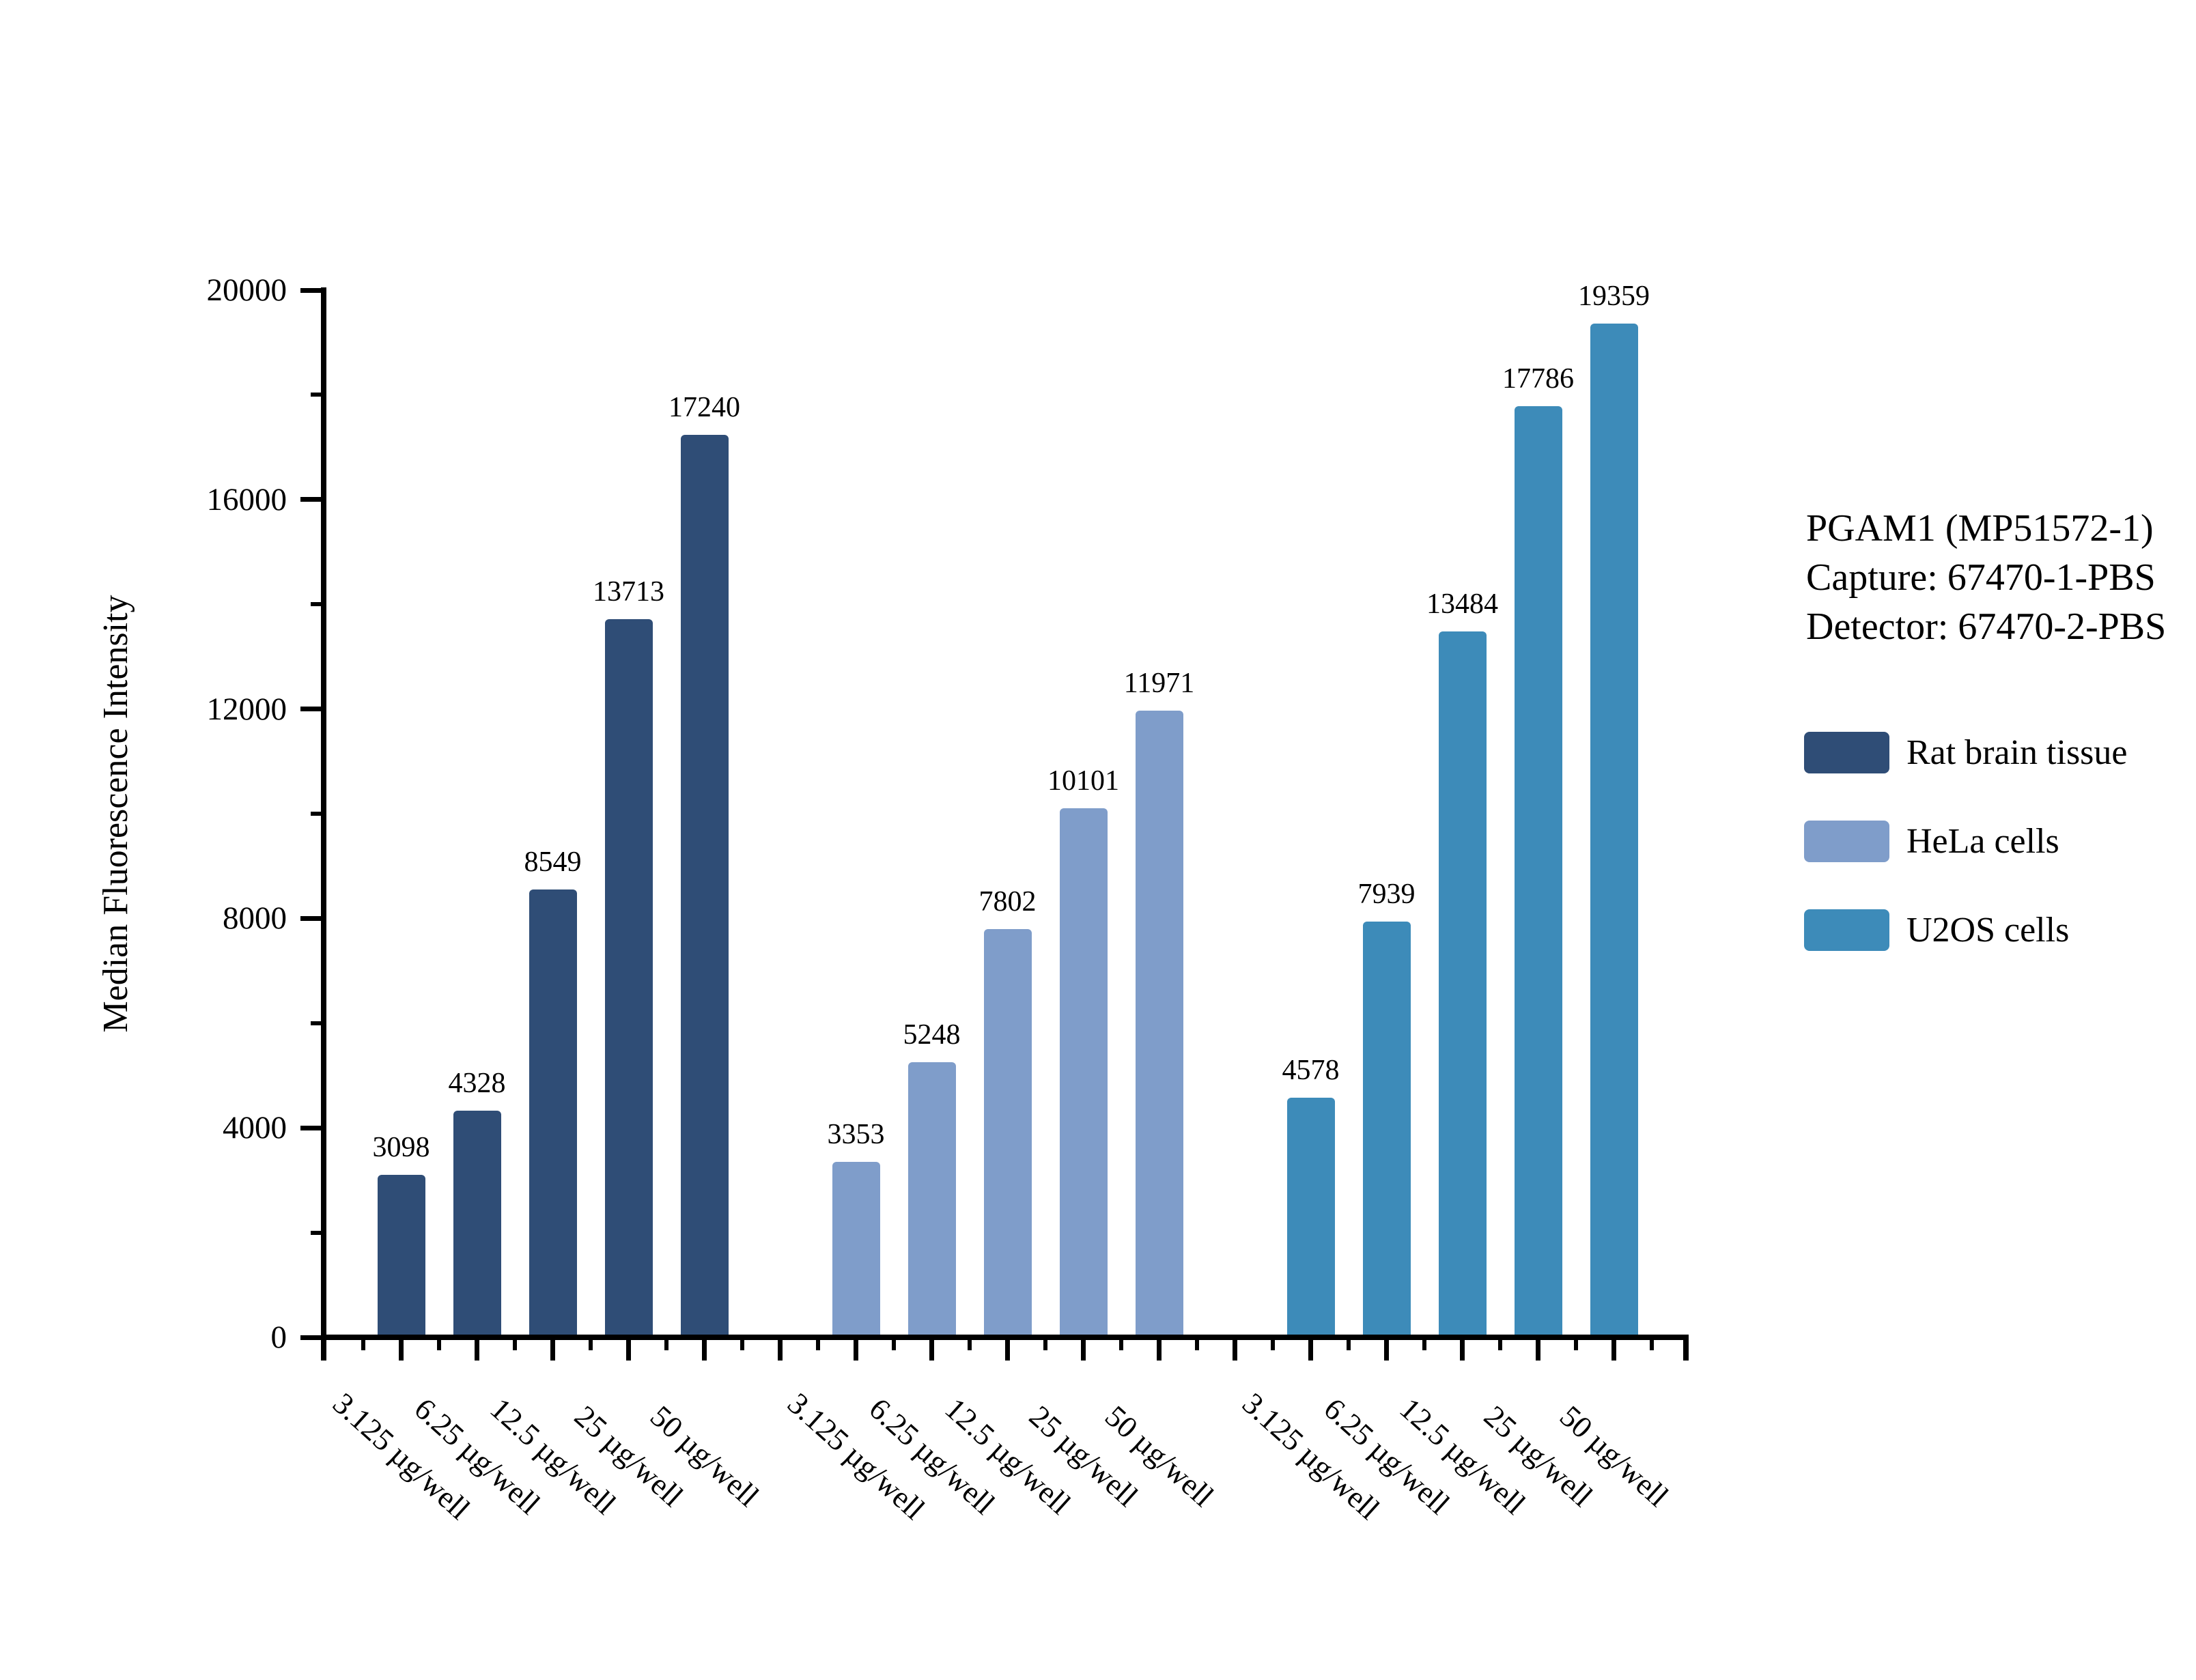  What do you see at coordinates (2017, 752) in the screenshot?
I see `legend-label: Rat brain tissue` at bounding box center [2017, 752].